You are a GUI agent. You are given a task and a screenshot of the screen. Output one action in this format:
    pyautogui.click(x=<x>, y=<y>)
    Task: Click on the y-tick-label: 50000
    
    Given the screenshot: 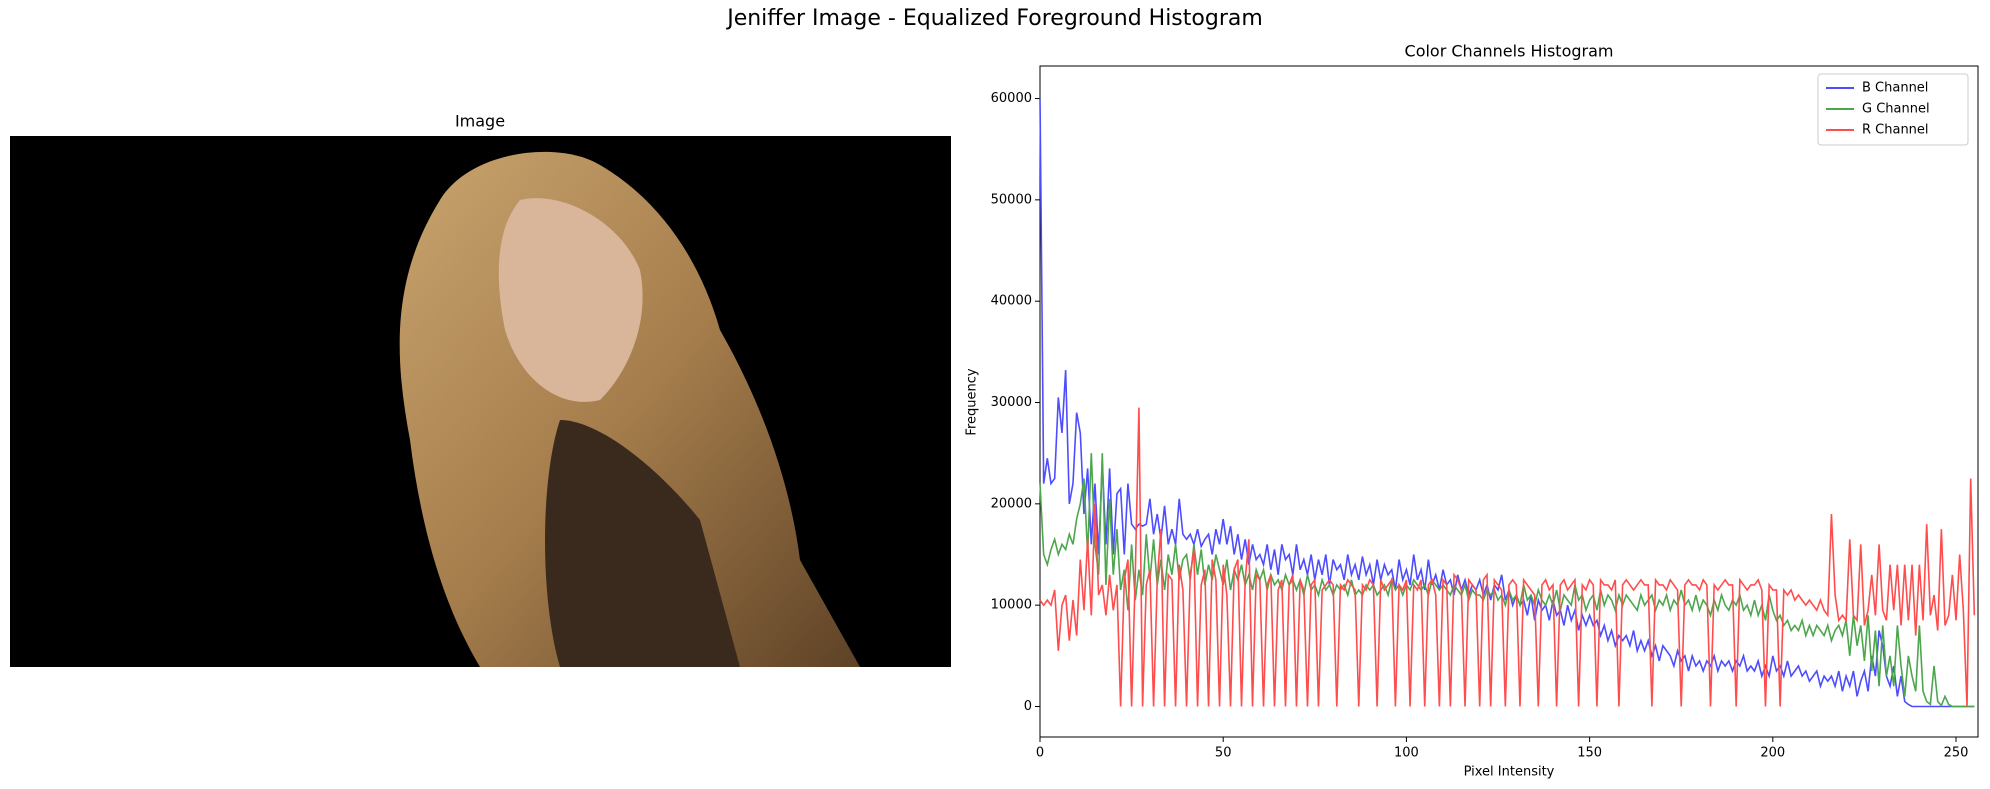 What is the action you would take?
    pyautogui.click(x=1011, y=199)
    